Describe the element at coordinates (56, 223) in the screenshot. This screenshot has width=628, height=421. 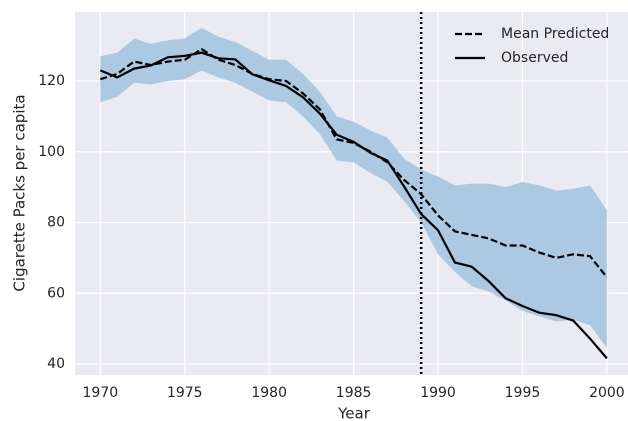
I see `y-tick-label: 80` at that location.